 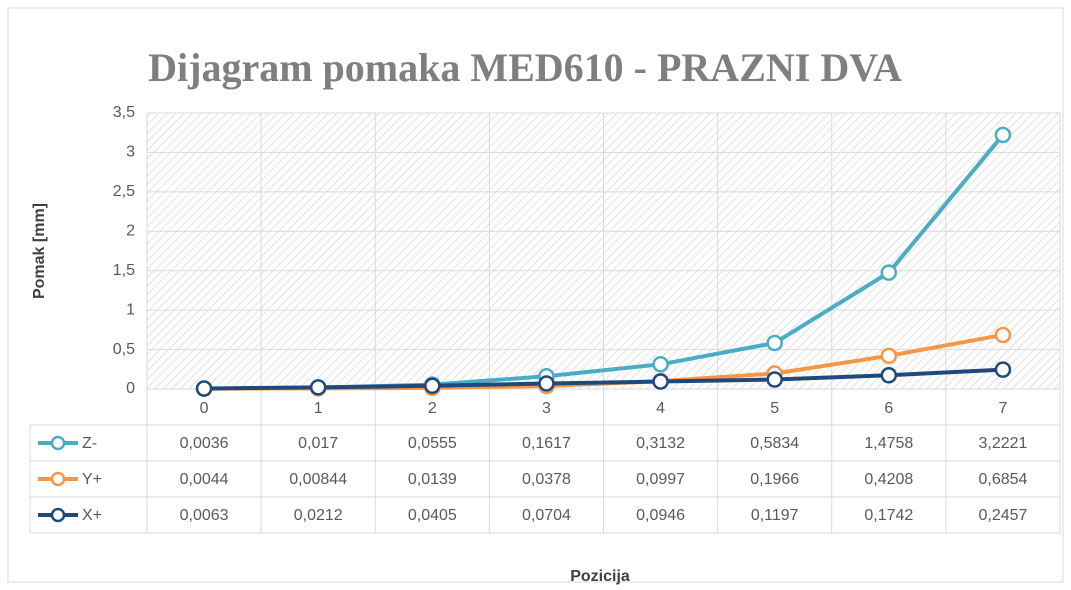 I want to click on chart-title: Dijagram pomaka MED610 - PRAZNI DVA, so click(x=525, y=67).